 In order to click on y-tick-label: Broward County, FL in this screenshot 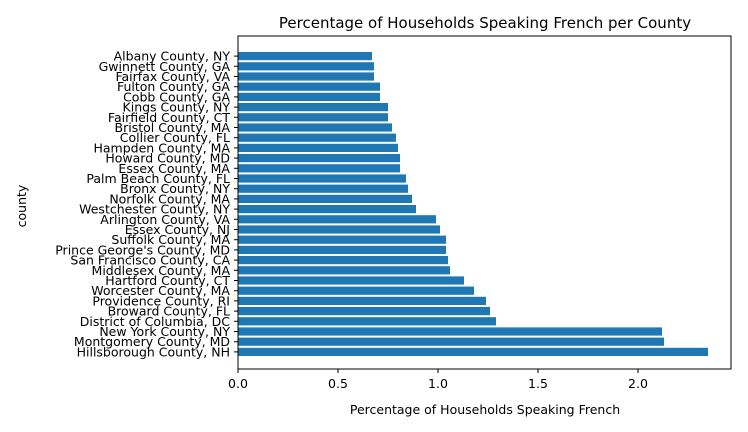, I will do `click(169, 311)`.